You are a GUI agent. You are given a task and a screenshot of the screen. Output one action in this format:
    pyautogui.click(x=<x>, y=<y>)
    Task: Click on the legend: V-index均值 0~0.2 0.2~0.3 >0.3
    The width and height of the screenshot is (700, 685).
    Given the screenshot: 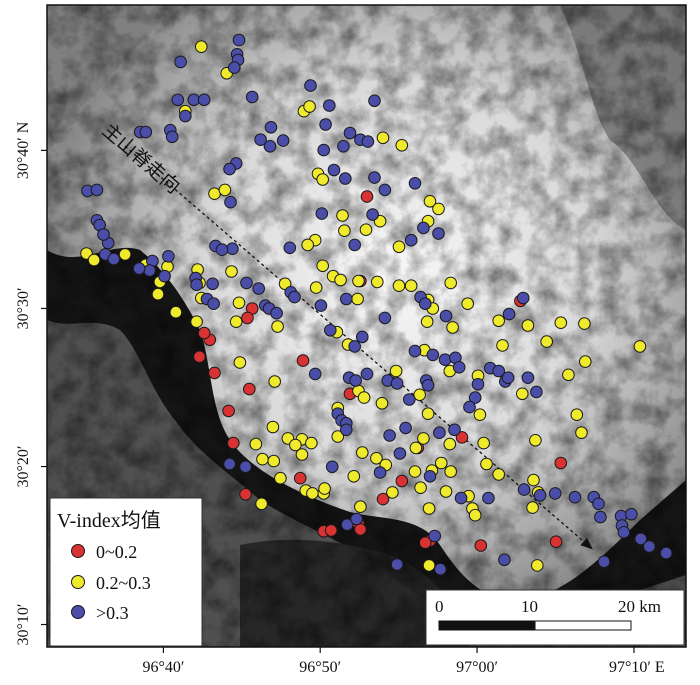 What is the action you would take?
    pyautogui.click(x=126, y=572)
    